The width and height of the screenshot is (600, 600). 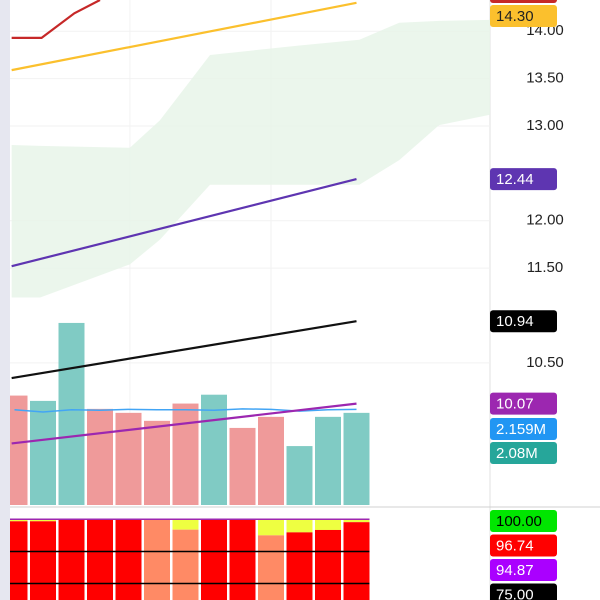 I want to click on price-badge: 2.159M, so click(x=523, y=429).